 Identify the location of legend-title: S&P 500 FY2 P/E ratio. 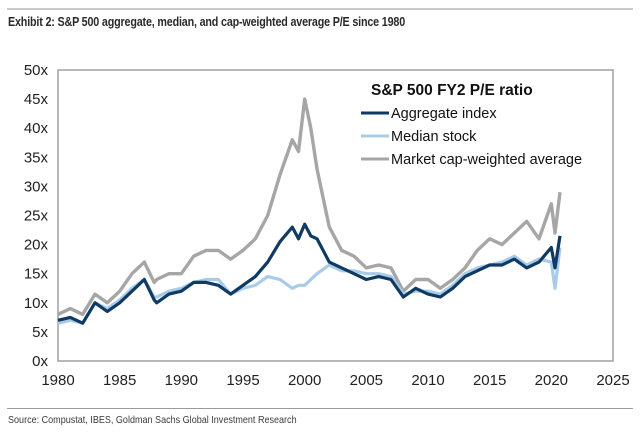
(452, 90).